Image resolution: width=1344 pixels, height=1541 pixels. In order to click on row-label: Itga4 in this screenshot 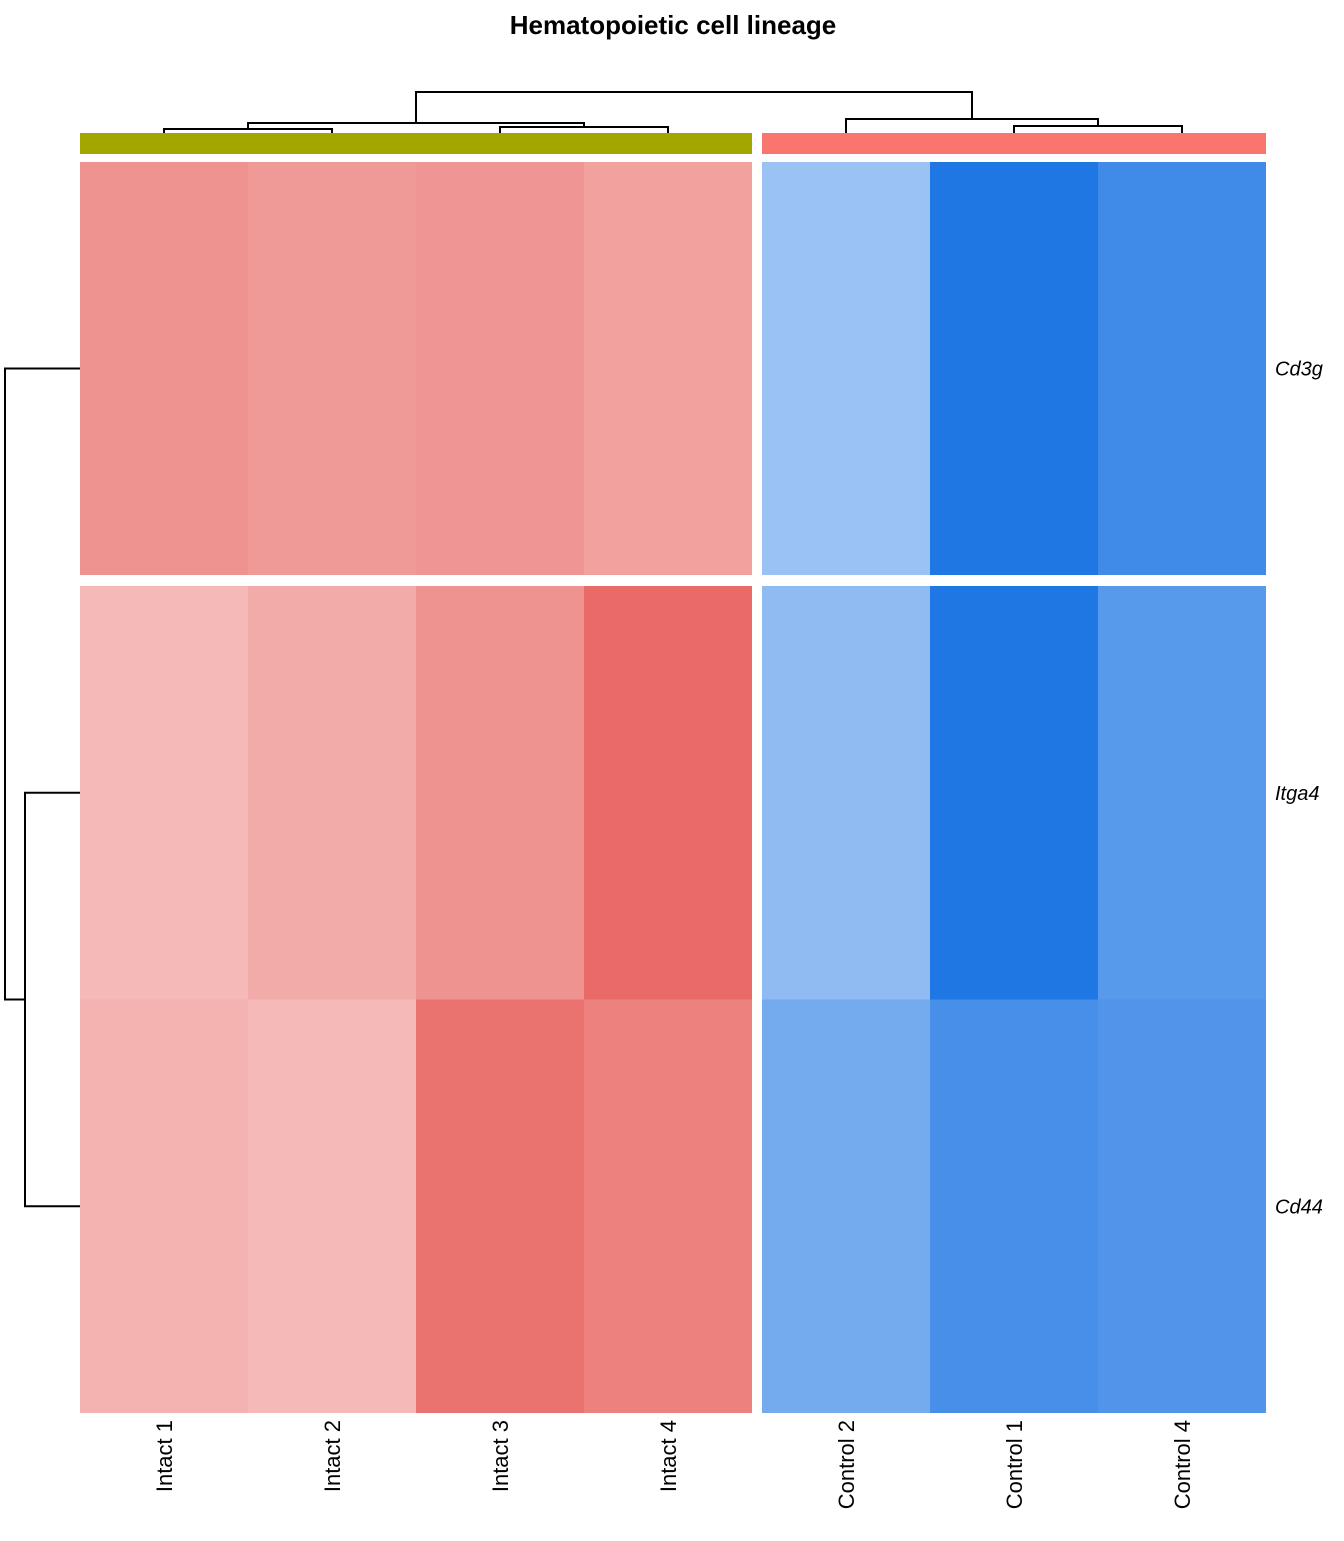, I will do `click(1297, 794)`.